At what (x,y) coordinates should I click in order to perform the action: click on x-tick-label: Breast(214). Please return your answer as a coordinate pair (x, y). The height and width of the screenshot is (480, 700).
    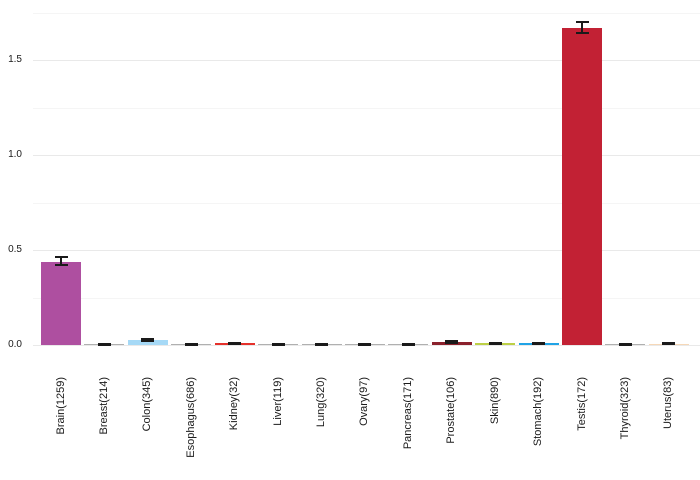
    Looking at the image, I should click on (103, 406).